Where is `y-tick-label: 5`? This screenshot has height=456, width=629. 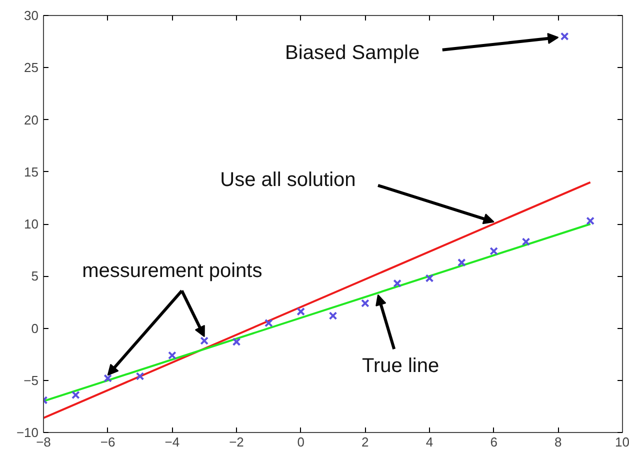
y-tick-label: 5 is located at coordinates (35, 276).